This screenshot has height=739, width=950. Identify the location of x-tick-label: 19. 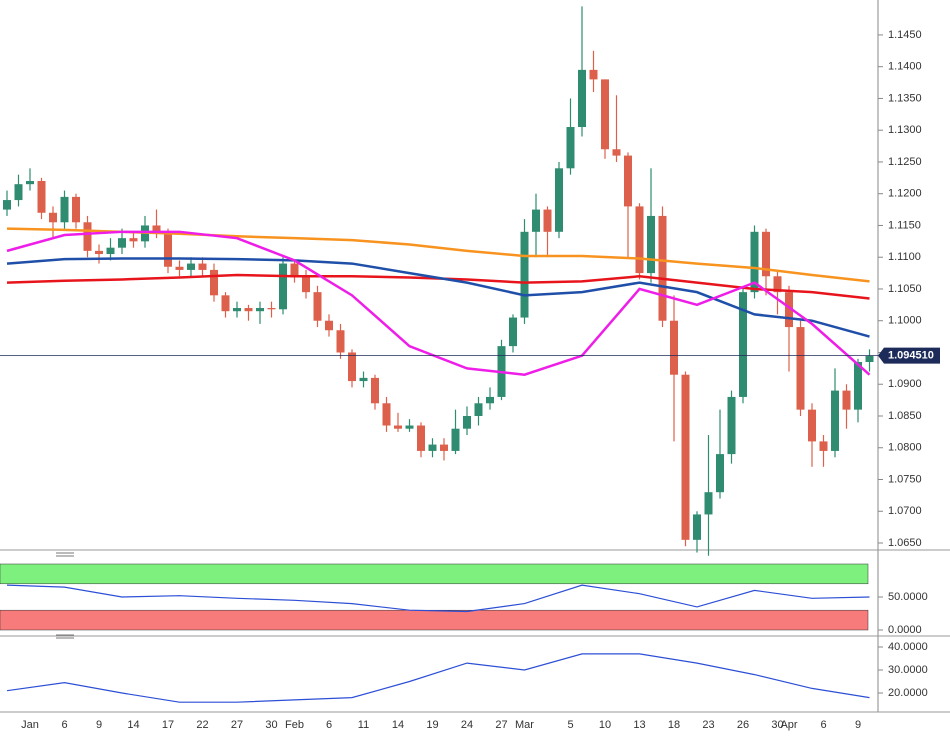
(432, 725).